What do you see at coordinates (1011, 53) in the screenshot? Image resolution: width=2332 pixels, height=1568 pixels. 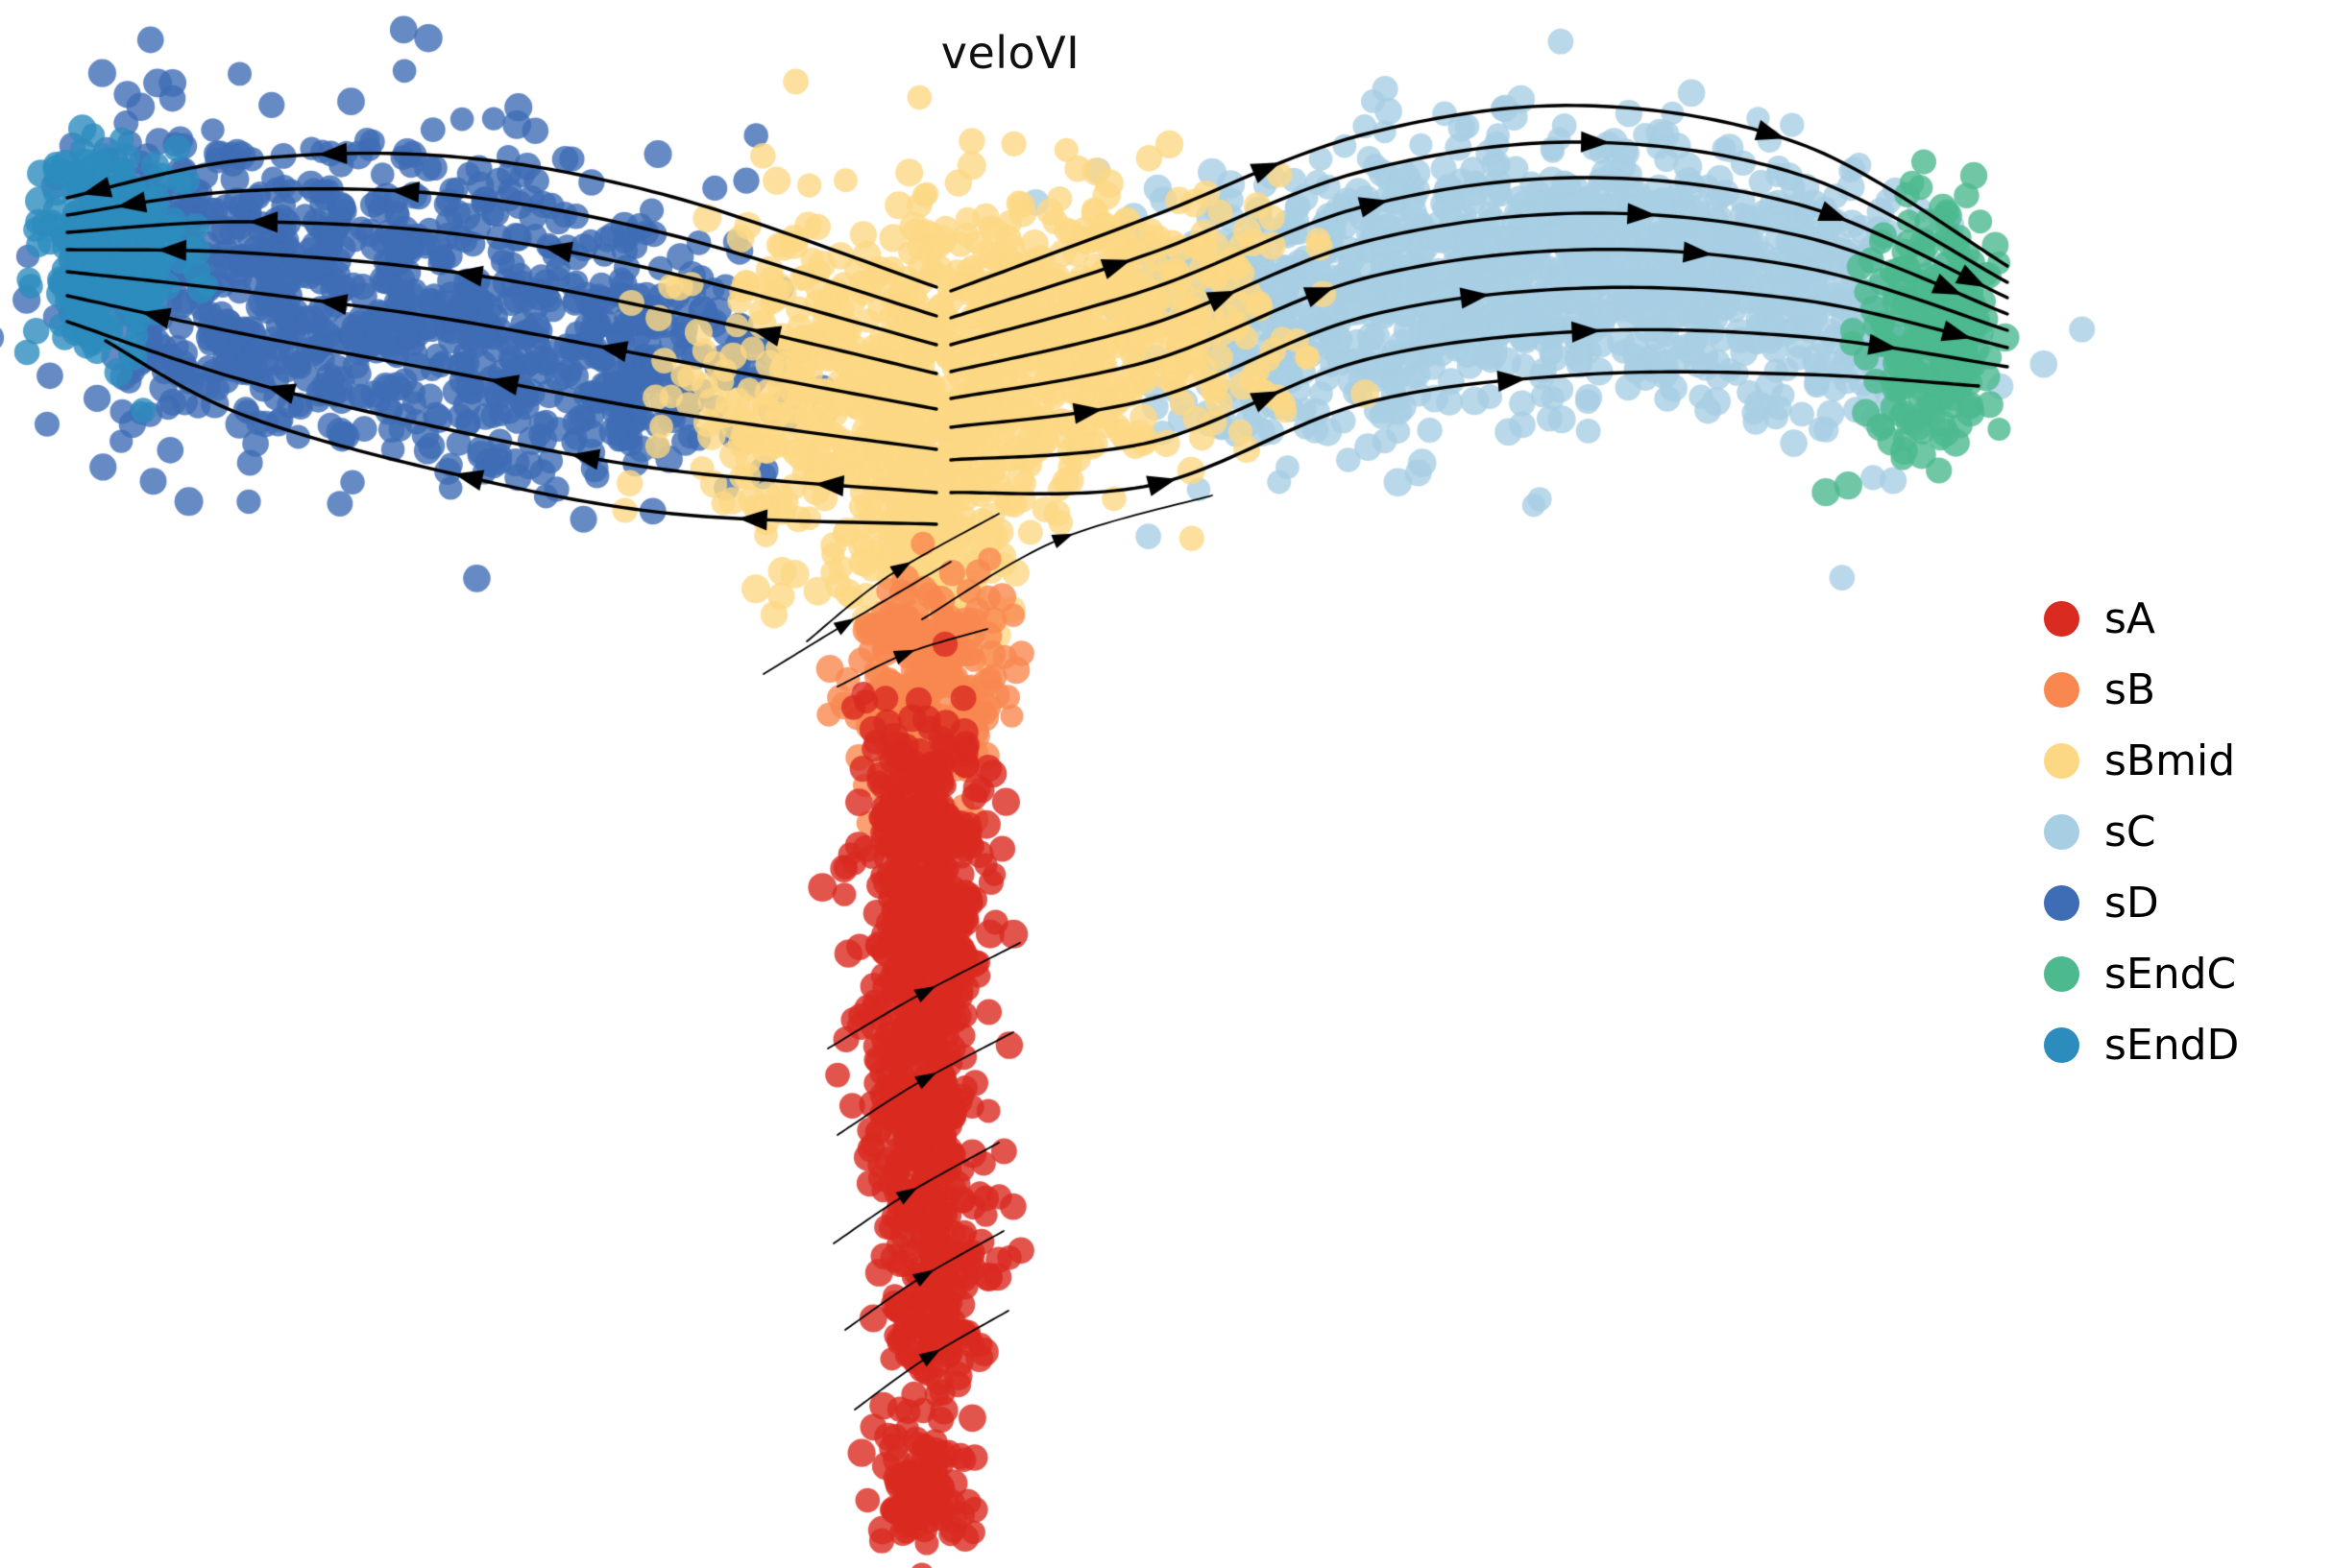 I see `plot-title: veloVI` at bounding box center [1011, 53].